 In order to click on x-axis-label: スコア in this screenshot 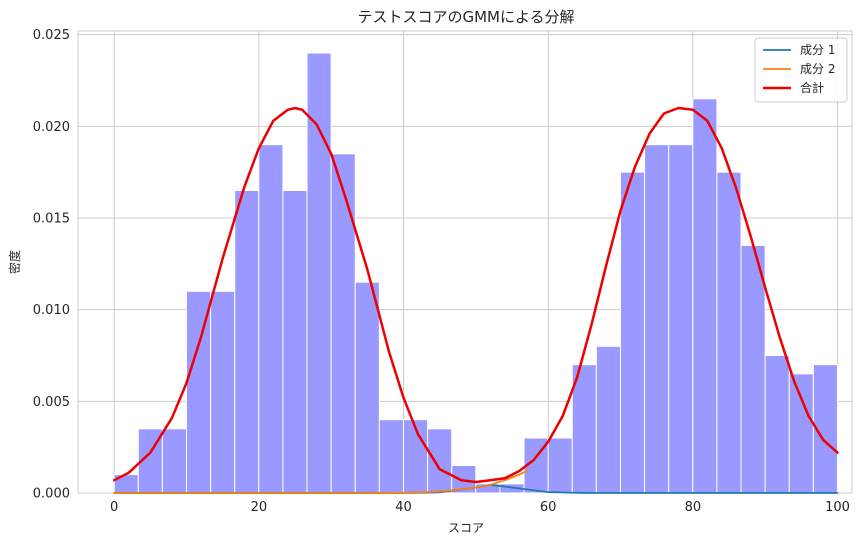, I will do `click(466, 528)`.